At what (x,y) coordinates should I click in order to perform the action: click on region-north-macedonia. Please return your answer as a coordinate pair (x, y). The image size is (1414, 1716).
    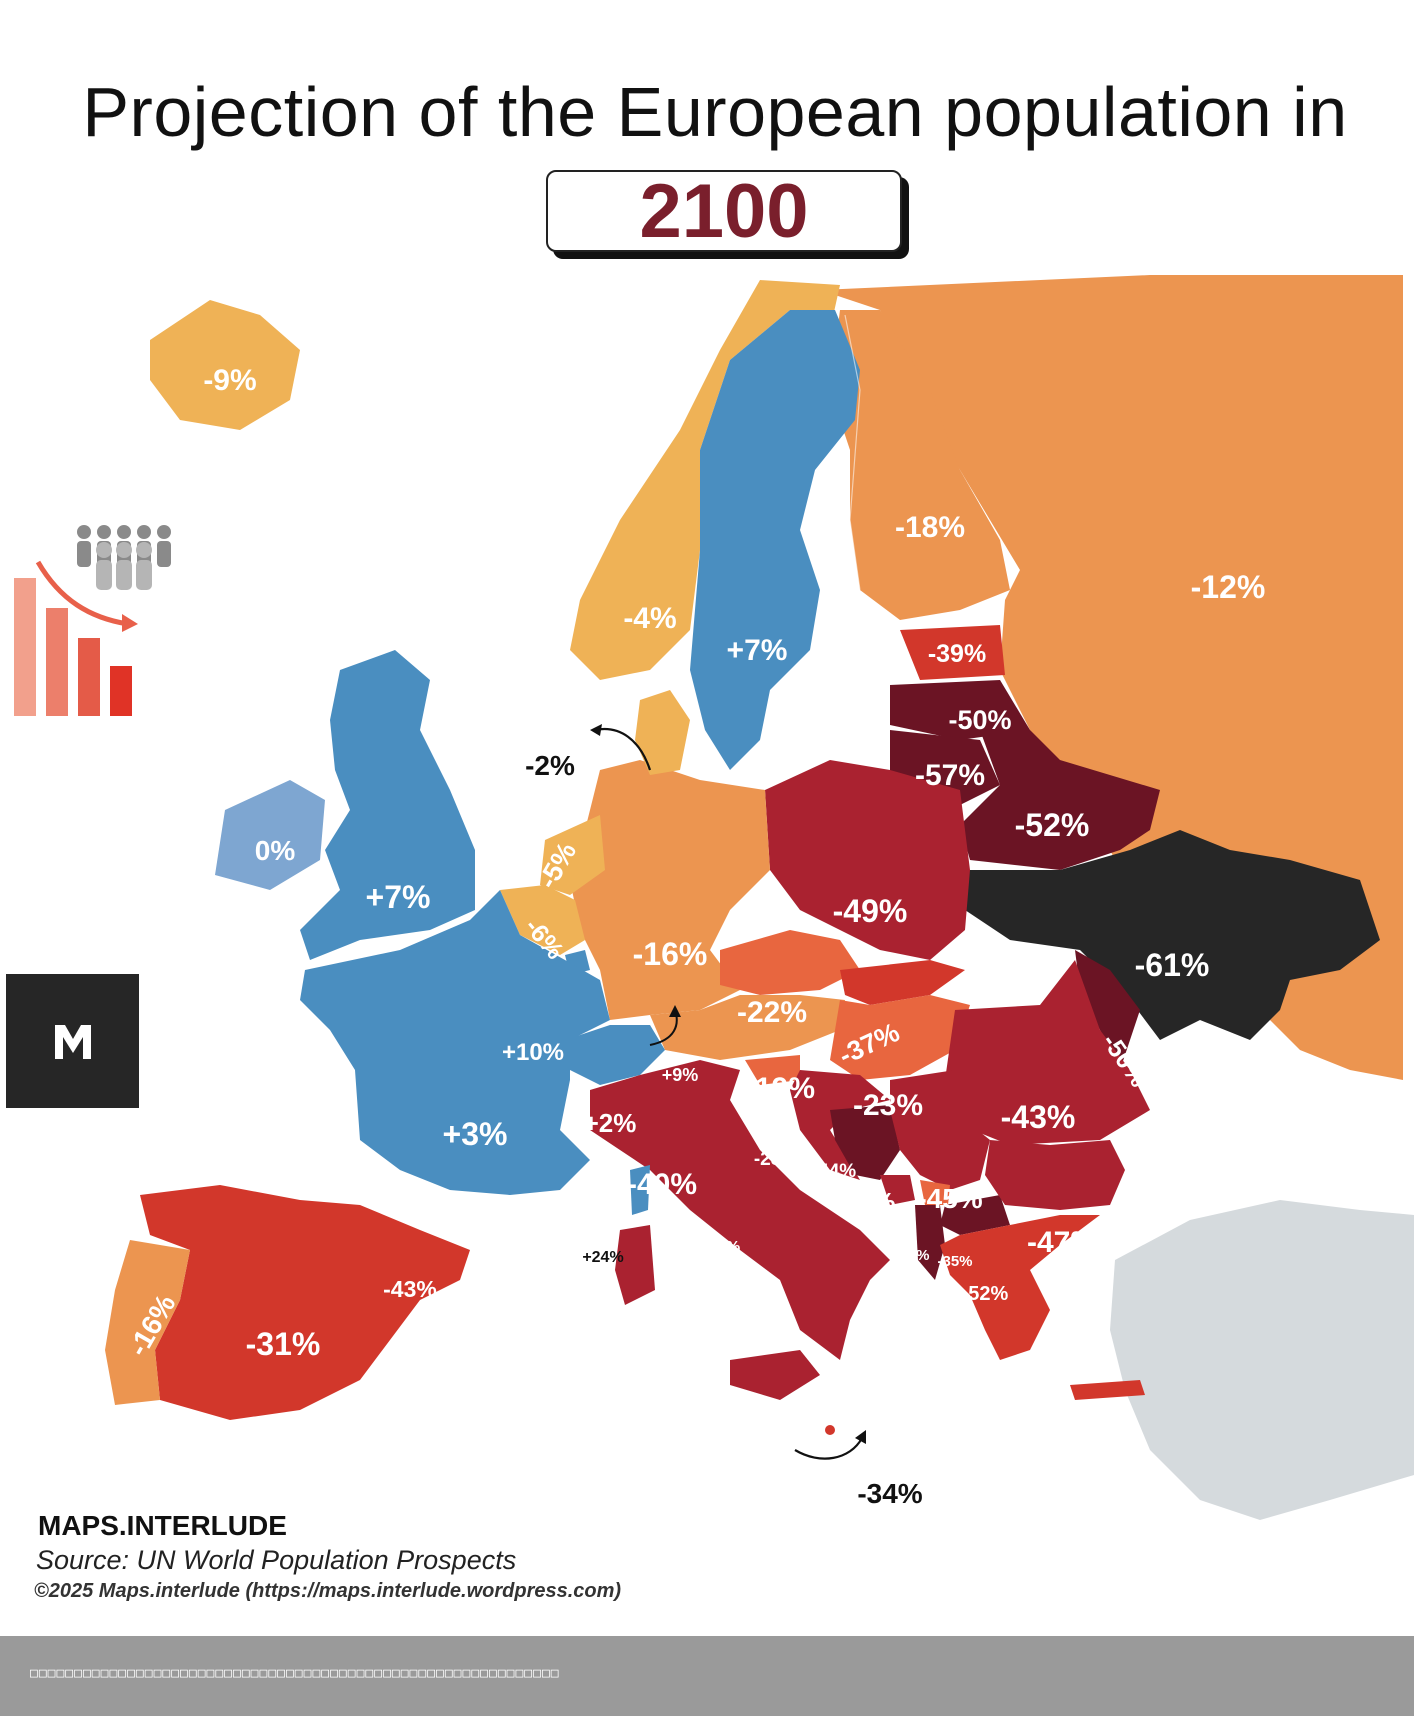
    Looking at the image, I should click on (975, 1215).